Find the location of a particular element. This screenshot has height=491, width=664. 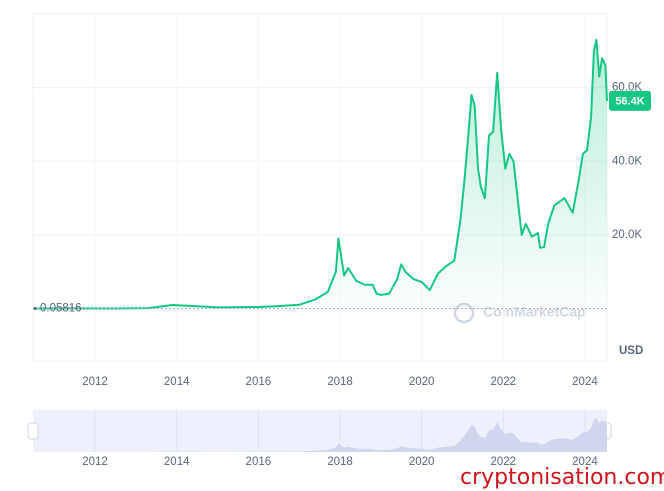

navigator-area is located at coordinates (321, 435).